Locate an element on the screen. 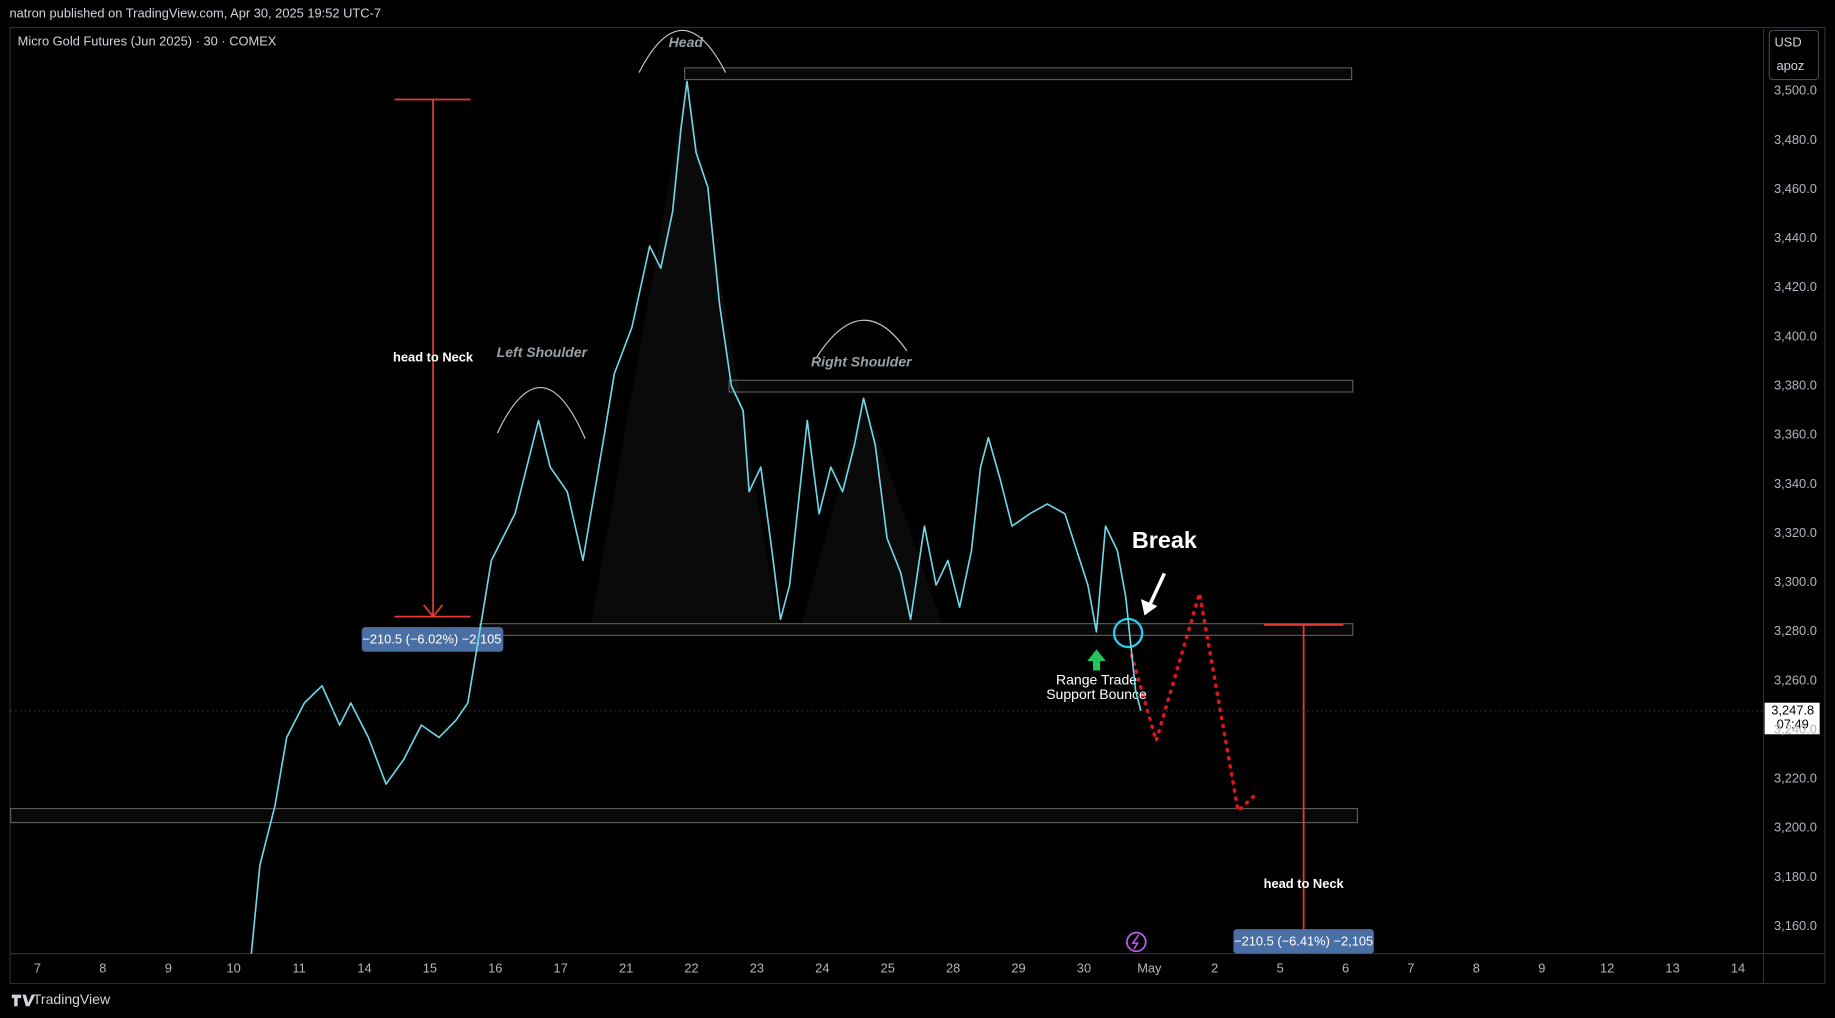 Image resolution: width=1835 pixels, height=1018 pixels. x-tick-label: 30 is located at coordinates (1084, 967).